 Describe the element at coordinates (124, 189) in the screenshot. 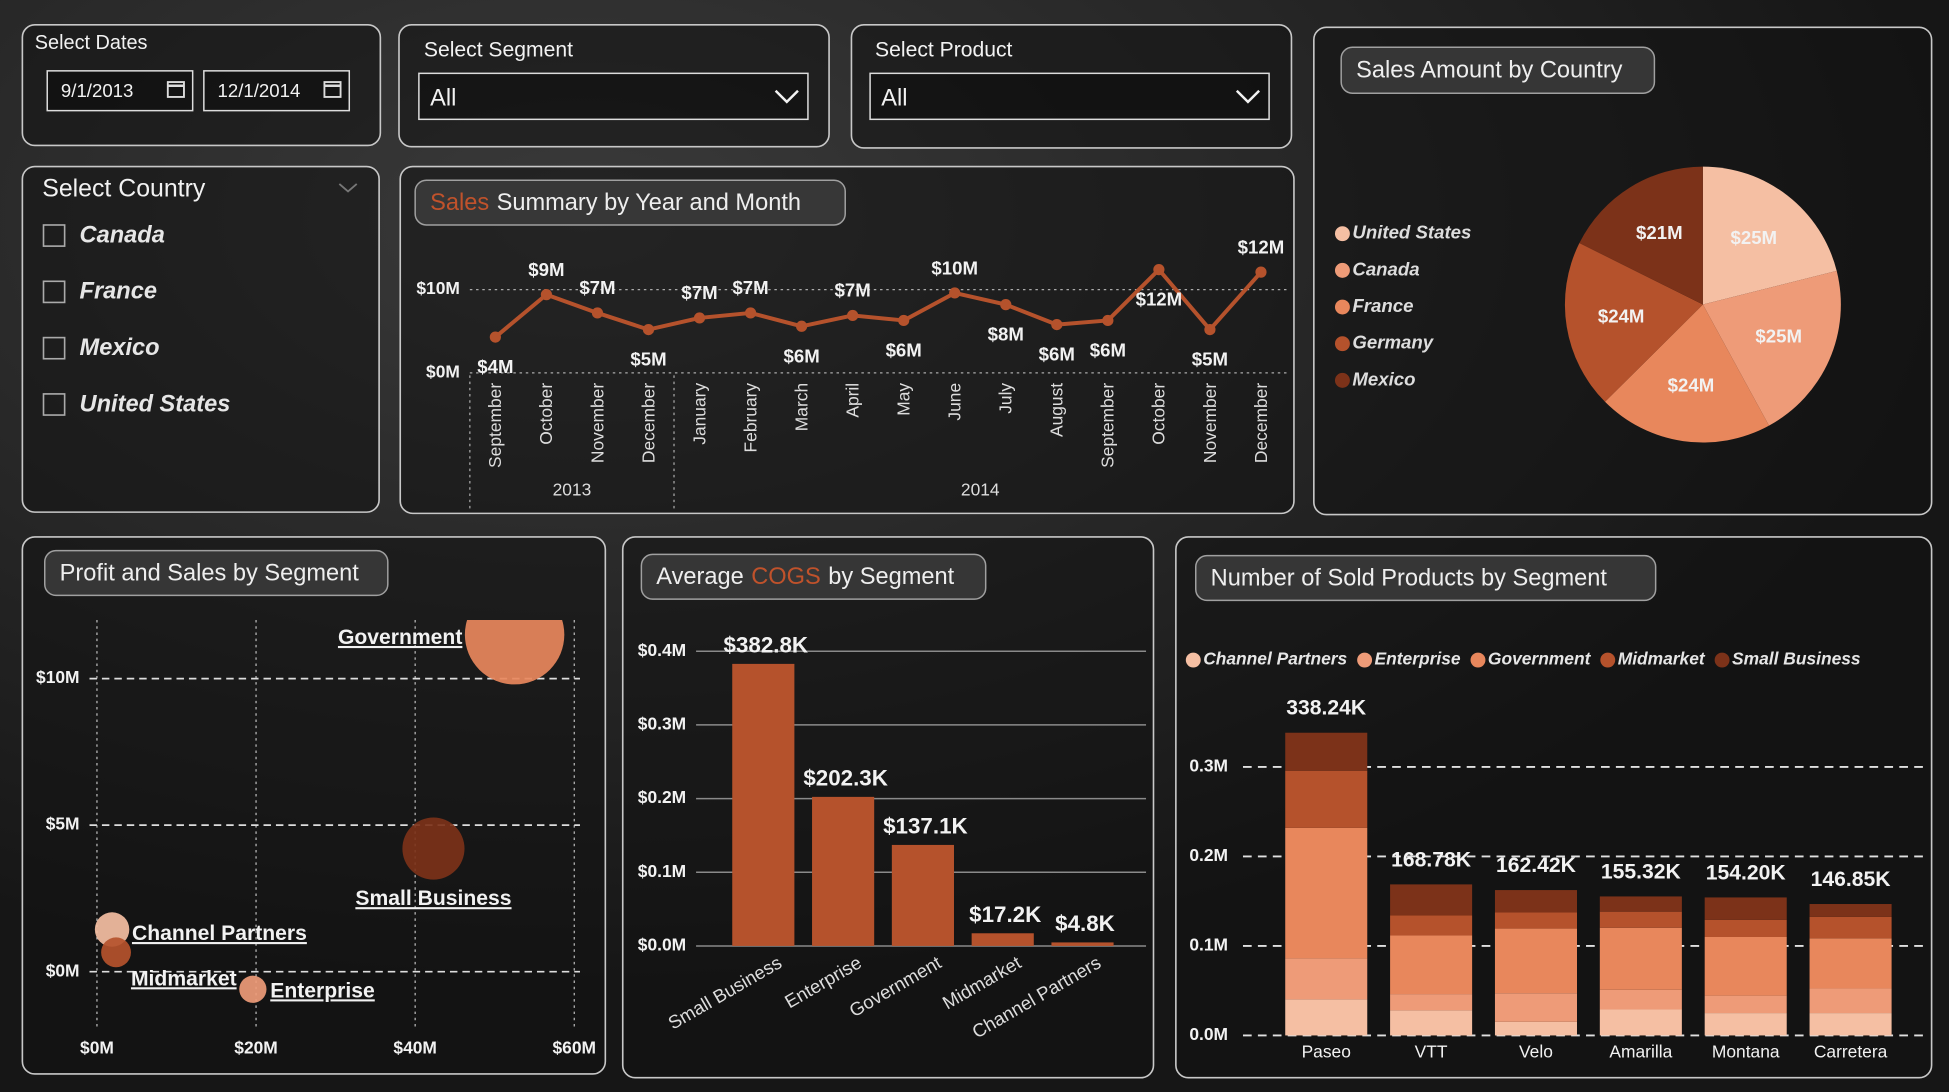

I see `filter-label: Select Country` at that location.